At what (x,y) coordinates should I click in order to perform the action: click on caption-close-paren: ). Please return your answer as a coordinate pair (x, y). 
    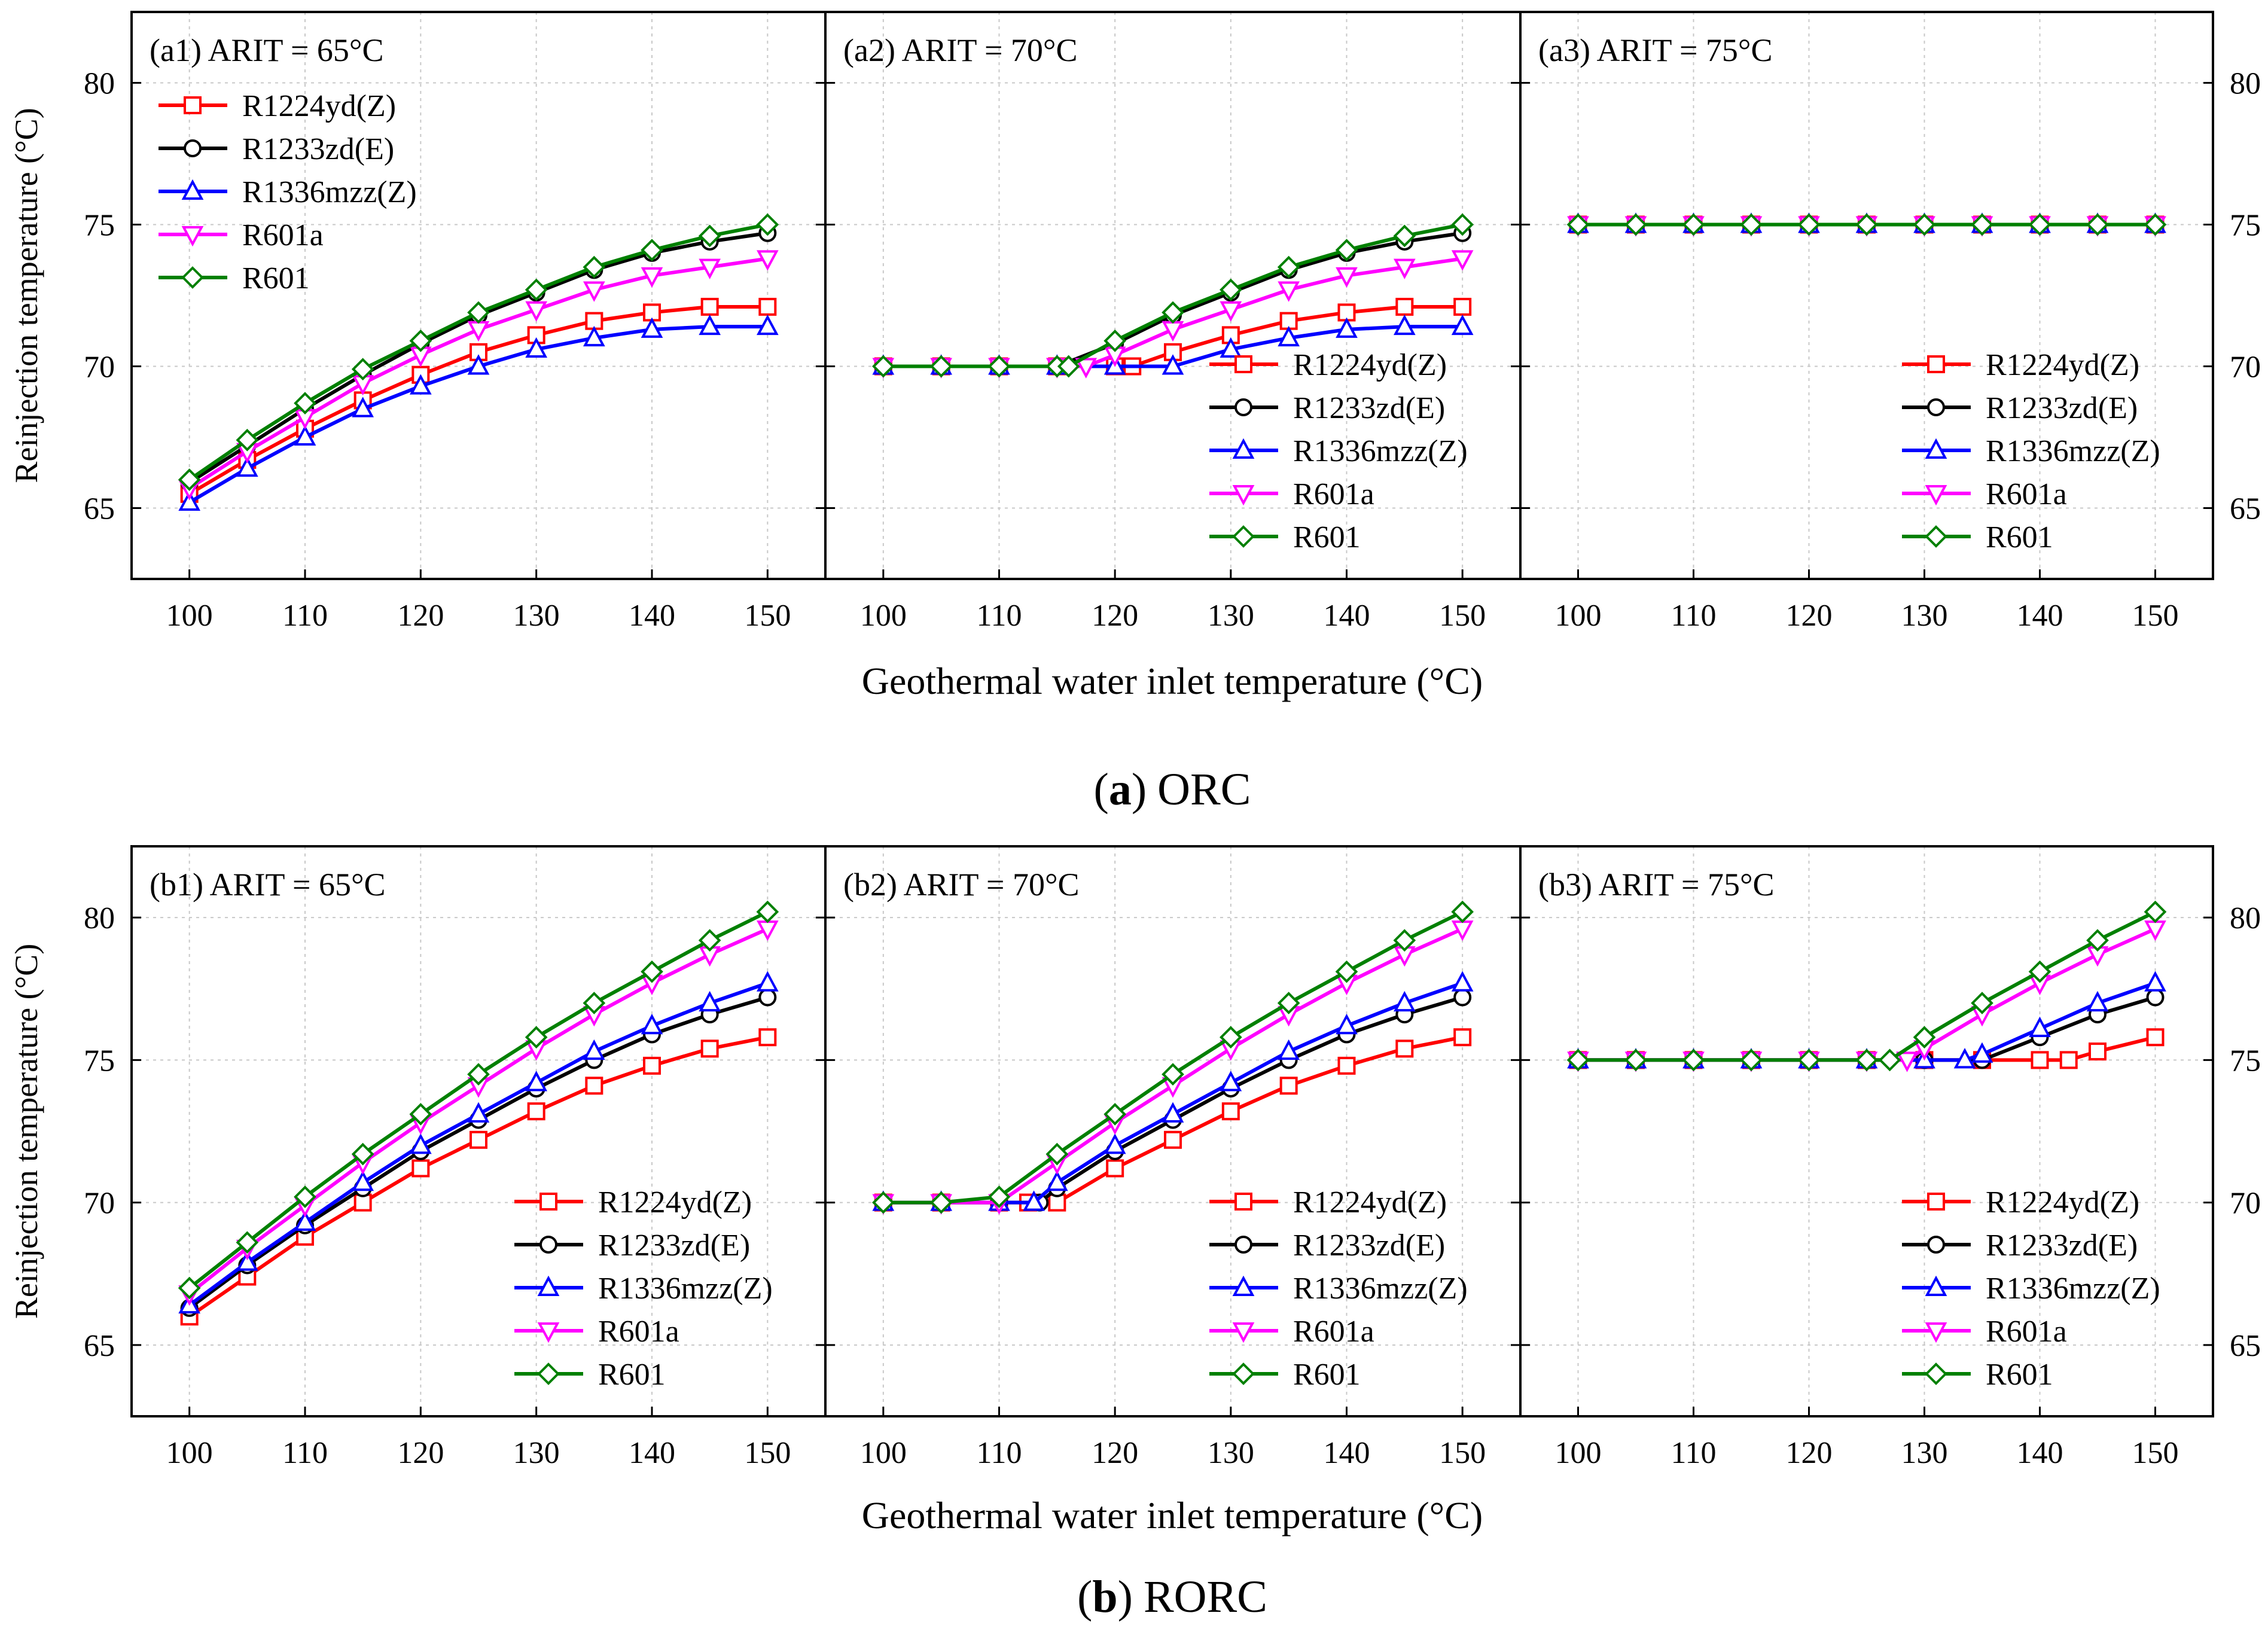
    Looking at the image, I should click on (1125, 1597).